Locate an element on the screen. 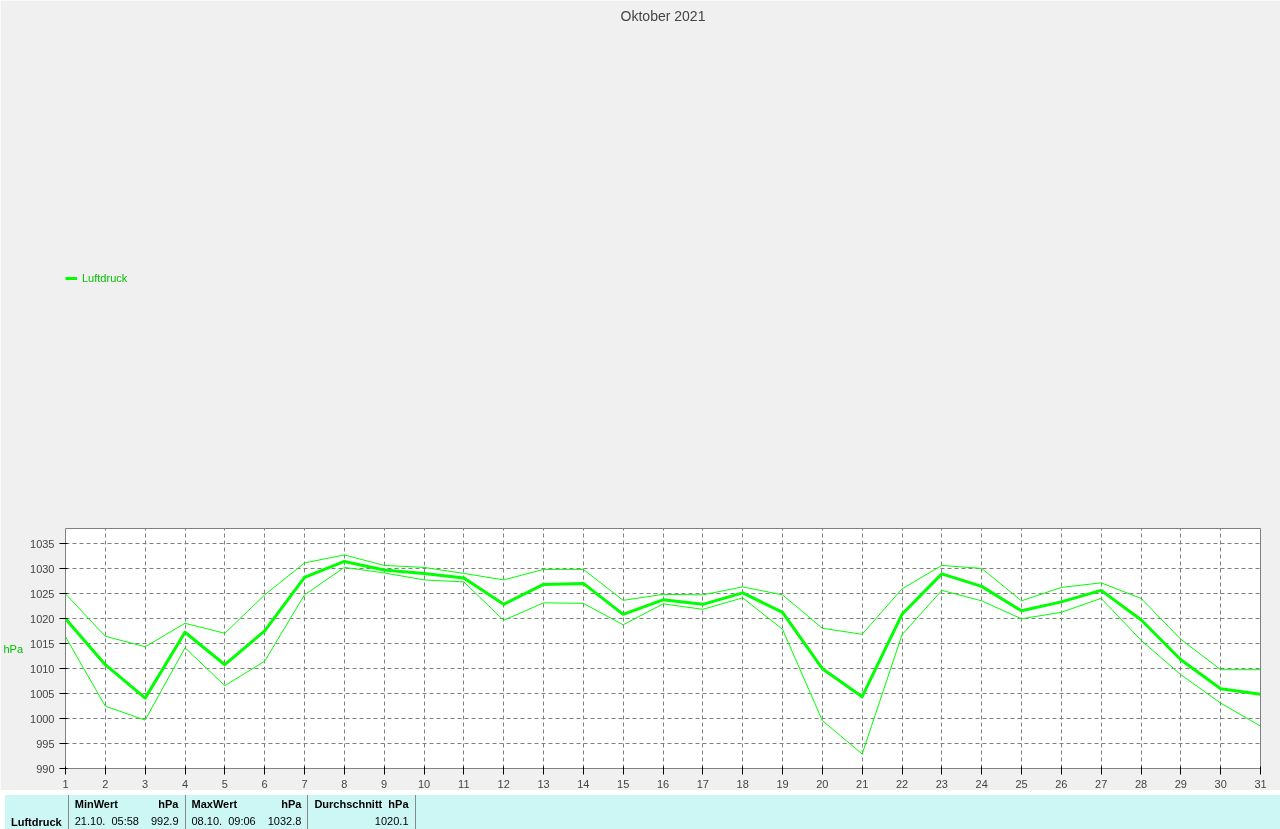  x-tick-label: 17 is located at coordinates (702, 783).